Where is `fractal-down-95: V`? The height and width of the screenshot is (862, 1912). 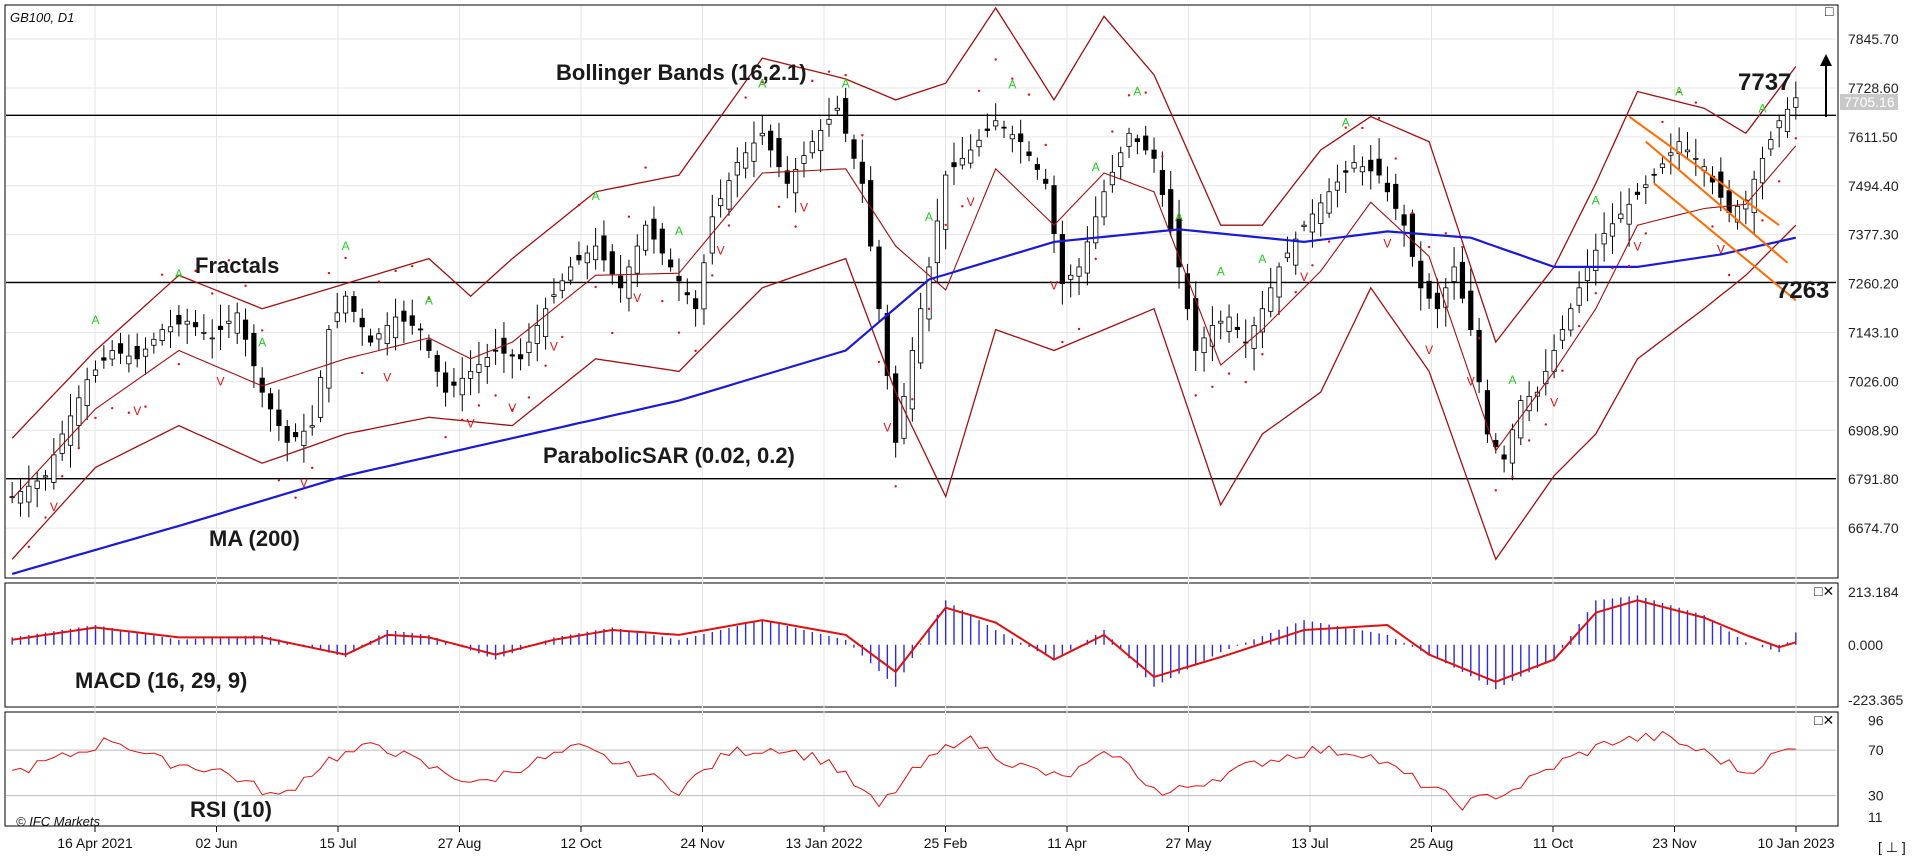
fractal-down-95: V is located at coordinates (804, 208).